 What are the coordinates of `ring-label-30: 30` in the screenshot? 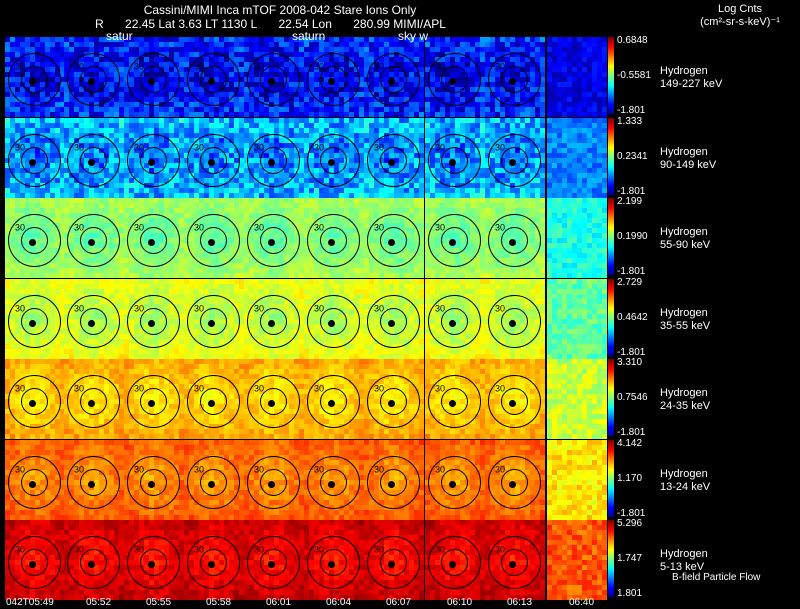 It's located at (199, 228).